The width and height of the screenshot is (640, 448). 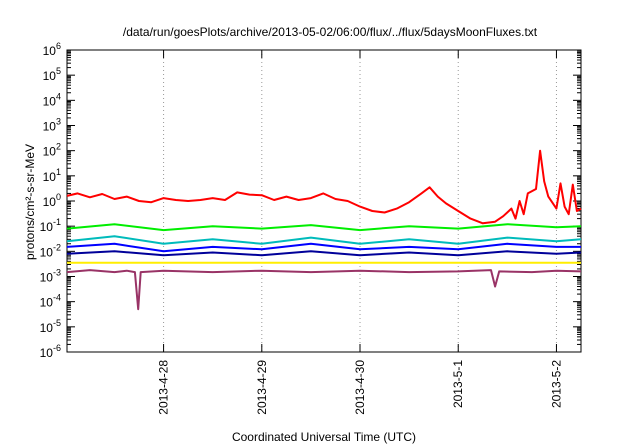 I want to click on y-tick-exponent: 0, so click(x=58, y=197).